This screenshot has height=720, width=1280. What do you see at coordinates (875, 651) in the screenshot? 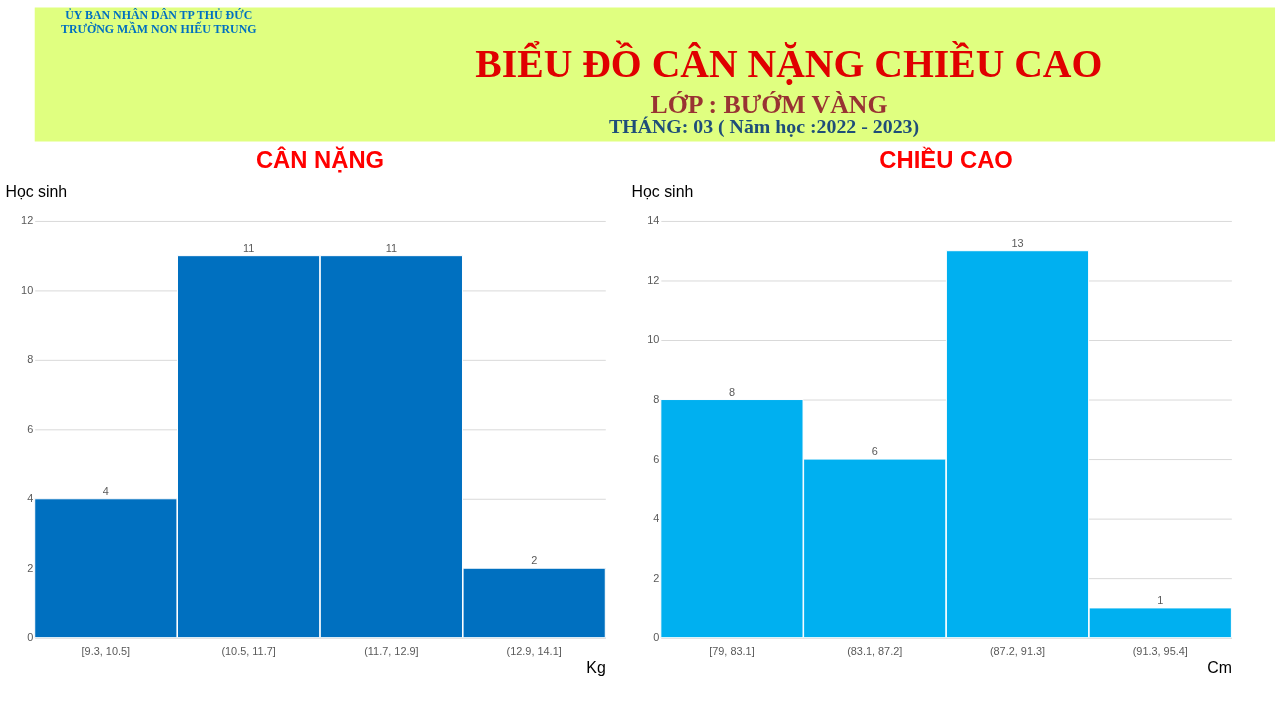
I see `x-tick-label: (83.1, 87.2]` at bounding box center [875, 651].